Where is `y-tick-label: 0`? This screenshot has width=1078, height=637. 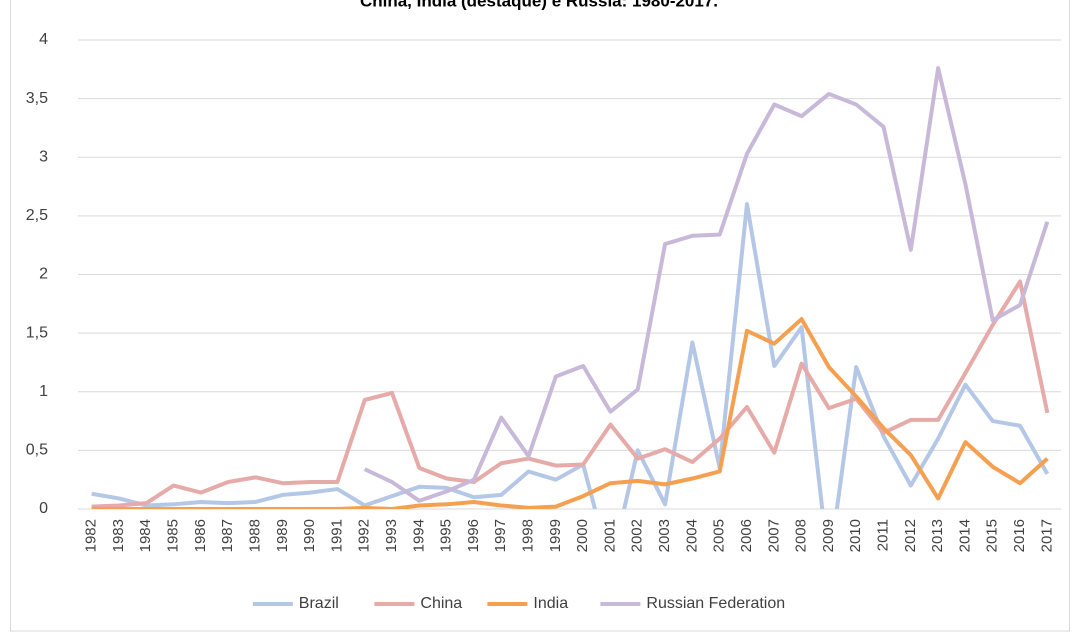
y-tick-label: 0 is located at coordinates (43, 508).